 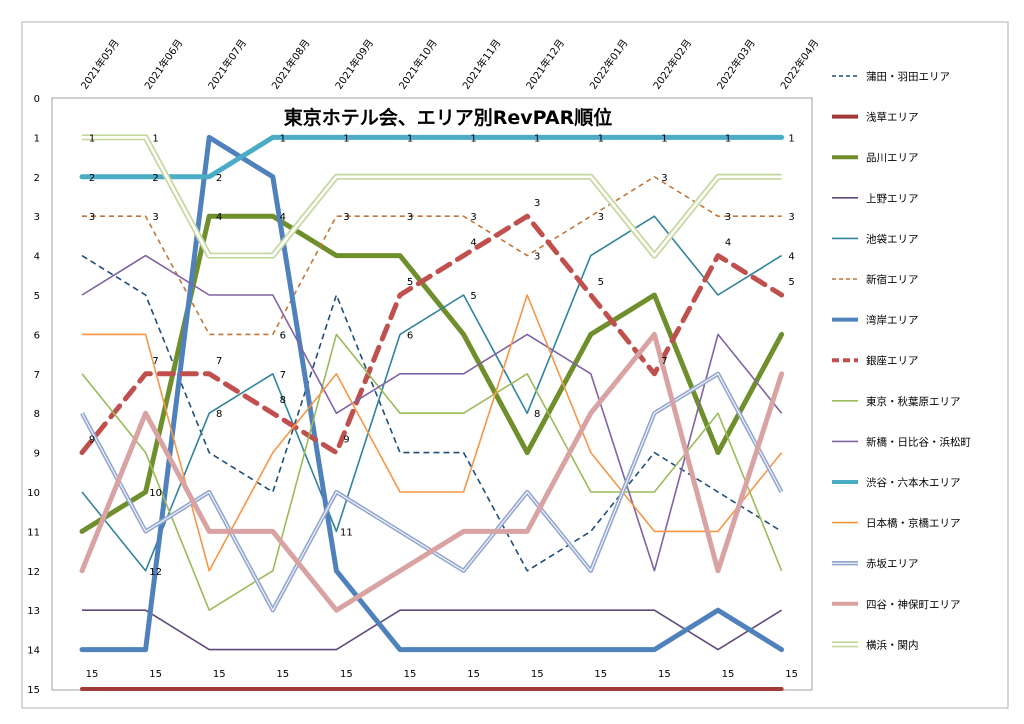 What do you see at coordinates (346, 532) in the screenshot?
I see `data-label: 11` at bounding box center [346, 532].